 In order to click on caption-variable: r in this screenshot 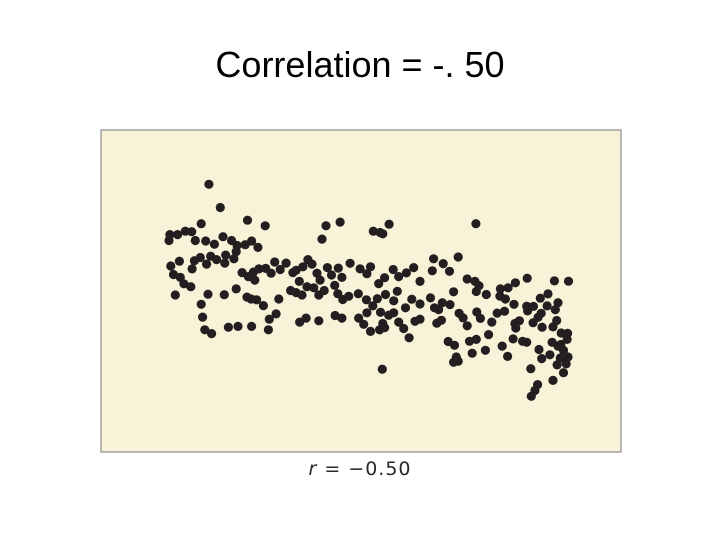, I will do `click(313, 469)`.